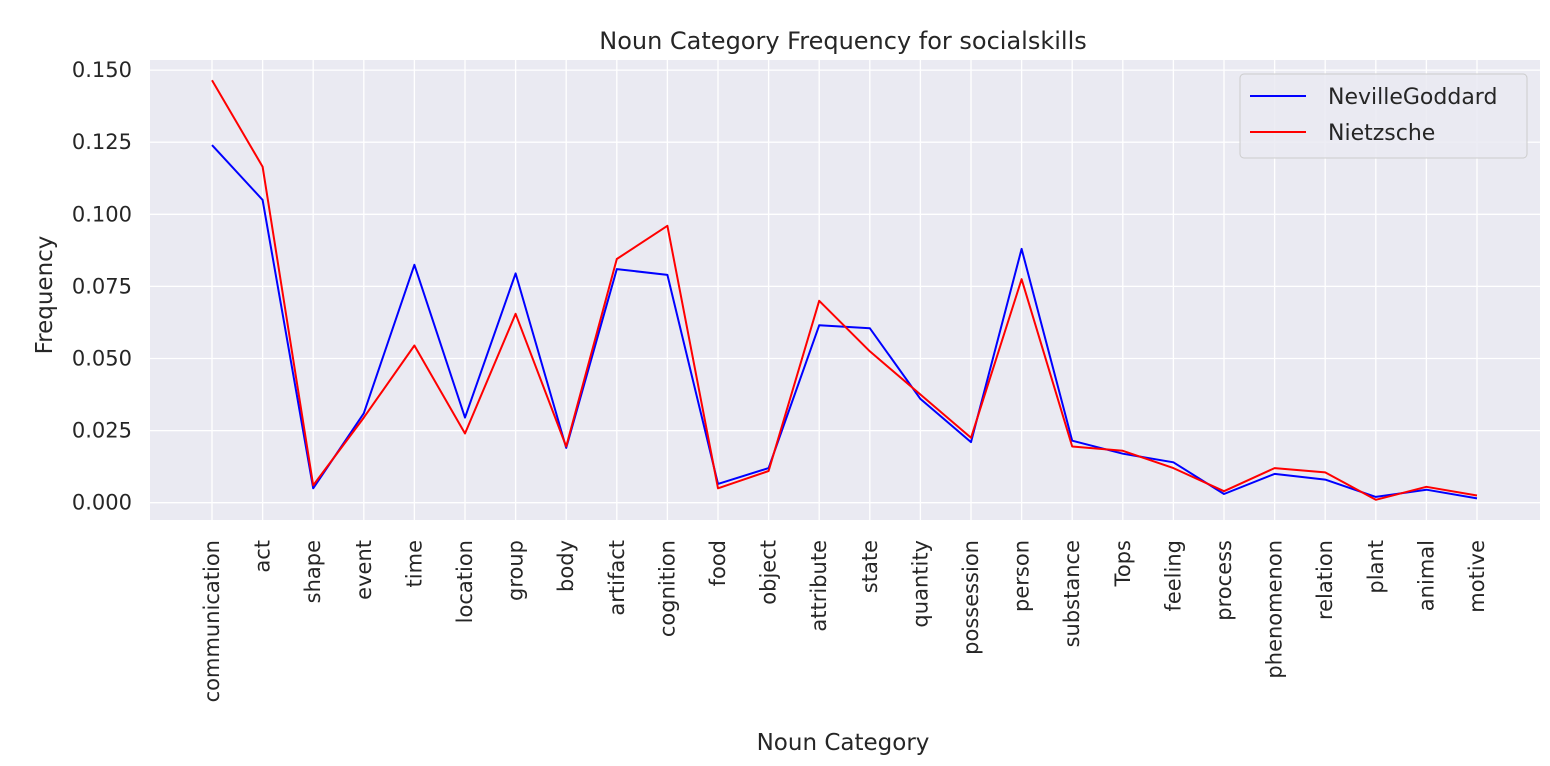 The width and height of the screenshot is (1550, 766). Describe the element at coordinates (102, 142) in the screenshot. I see `y-tick-label: 0.125` at that location.